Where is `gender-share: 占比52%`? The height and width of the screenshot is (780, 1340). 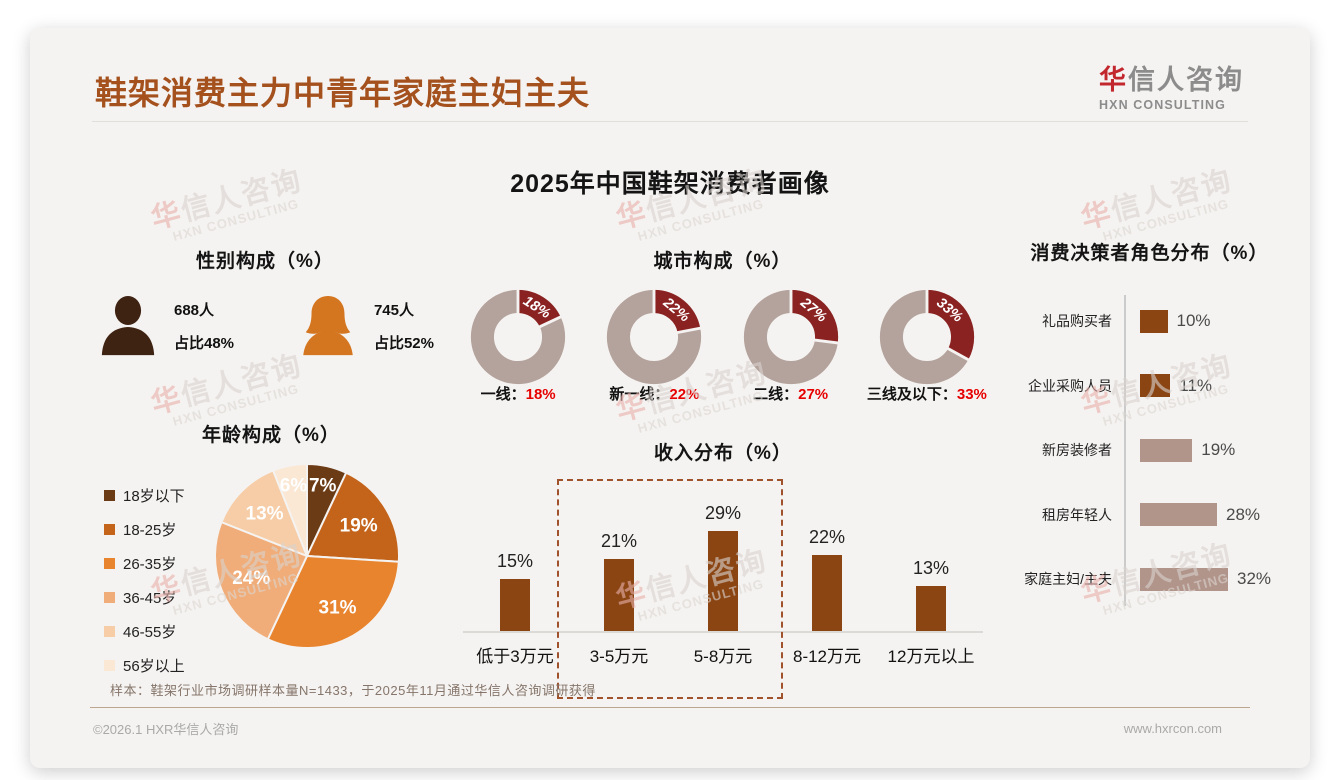
gender-share: 占比52% is located at coordinates (403, 343).